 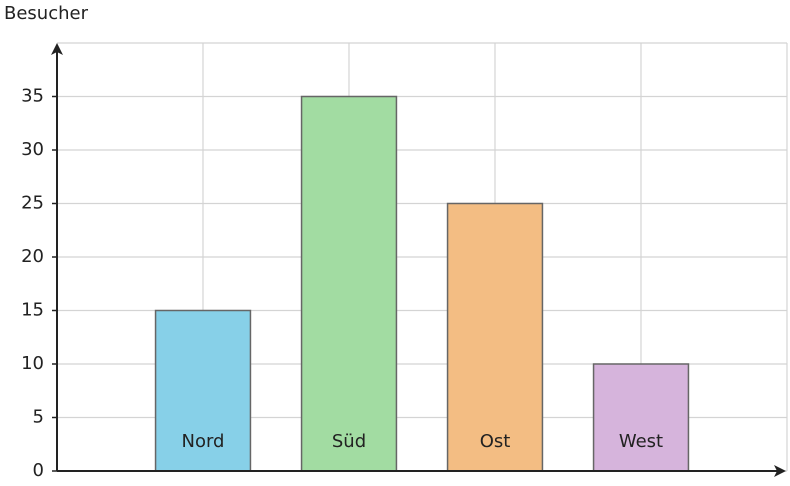 I want to click on y-tick-label: 30, so click(x=32, y=149).